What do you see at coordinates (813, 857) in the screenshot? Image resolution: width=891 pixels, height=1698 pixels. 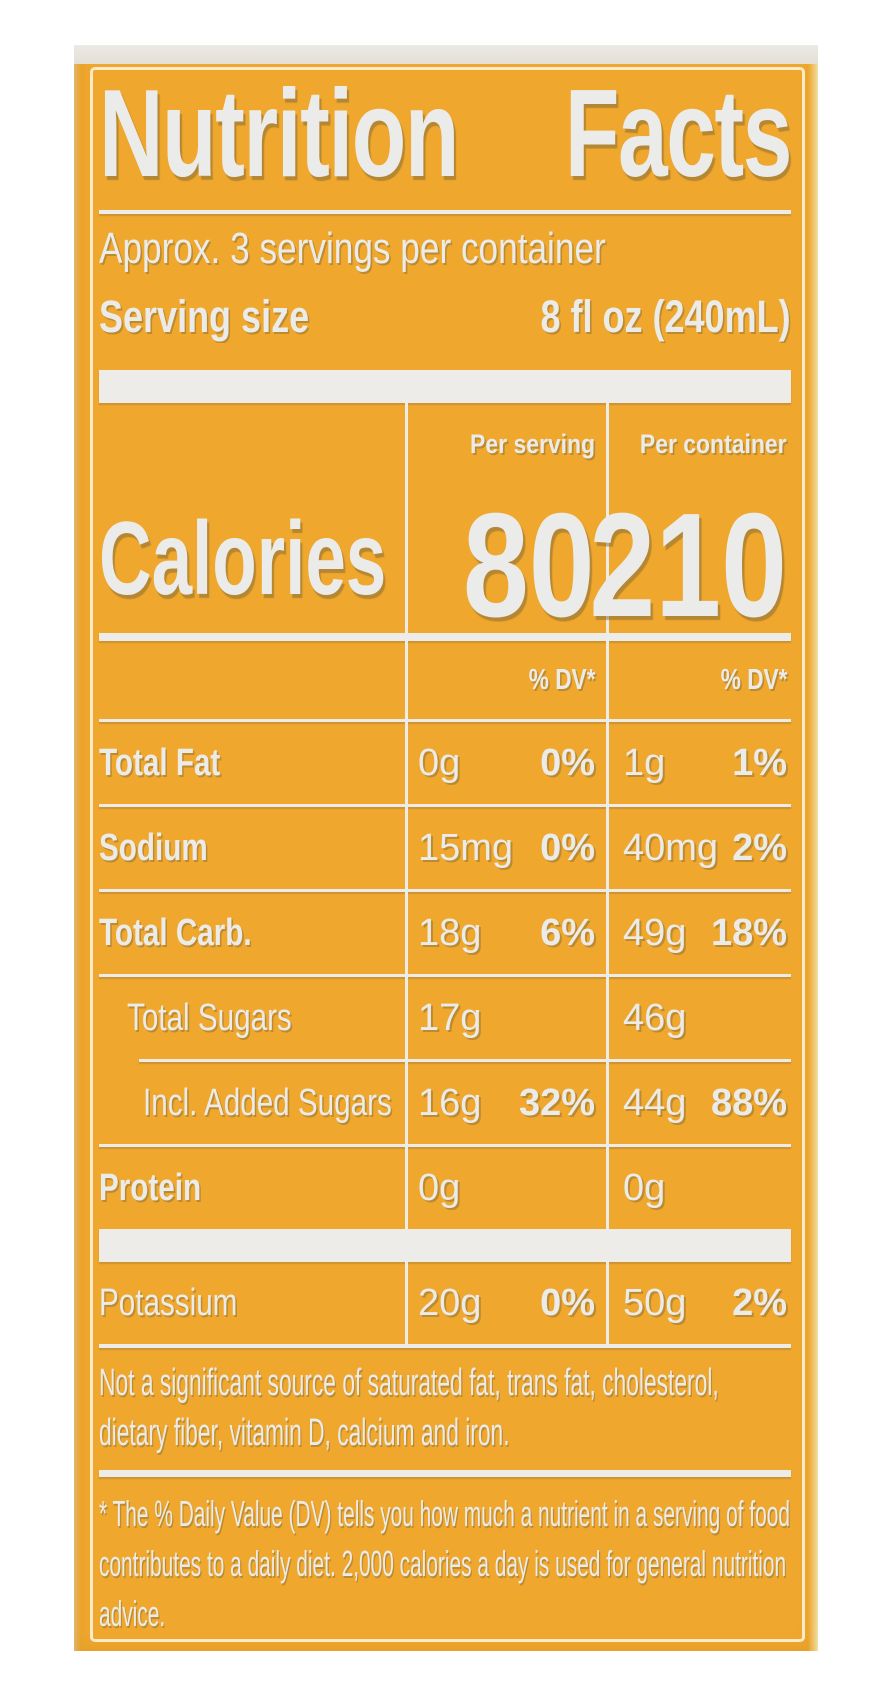 I see `label-right-edge` at bounding box center [813, 857].